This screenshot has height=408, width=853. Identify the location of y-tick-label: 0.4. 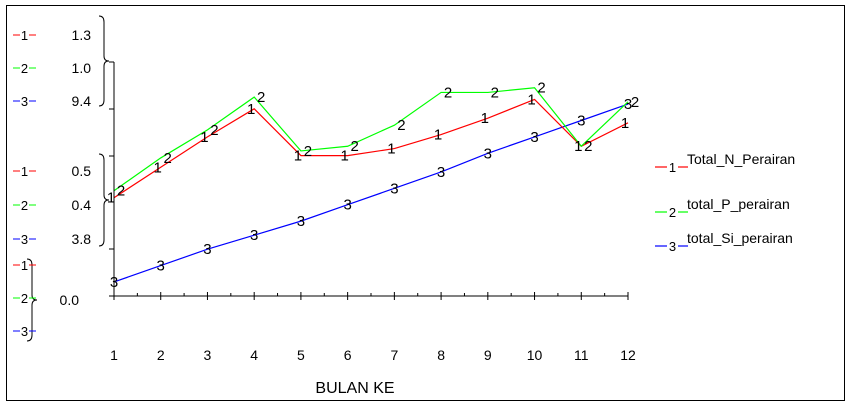
(82, 205).